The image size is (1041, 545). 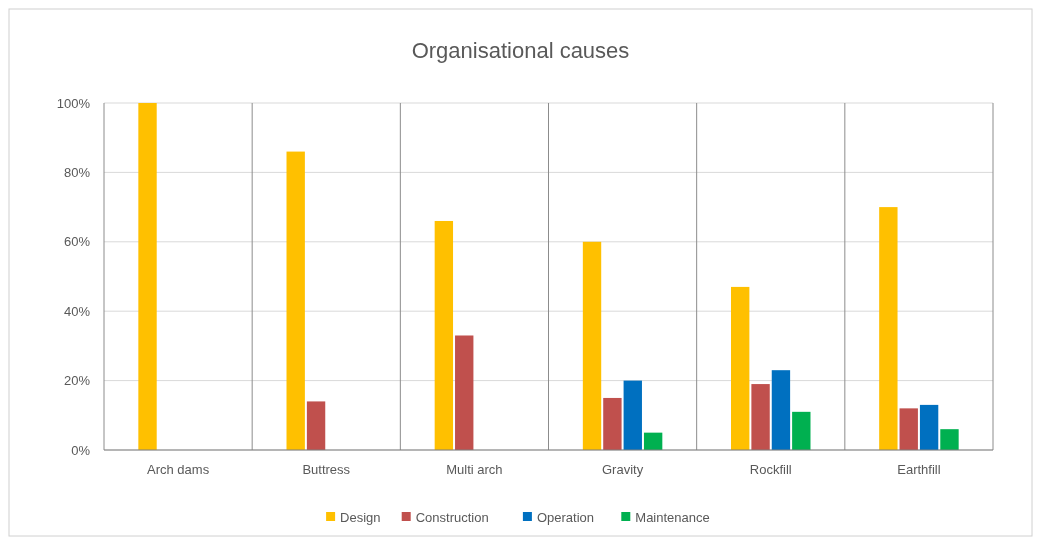 What do you see at coordinates (919, 469) in the screenshot?
I see `x-tick-label: Earthfill` at bounding box center [919, 469].